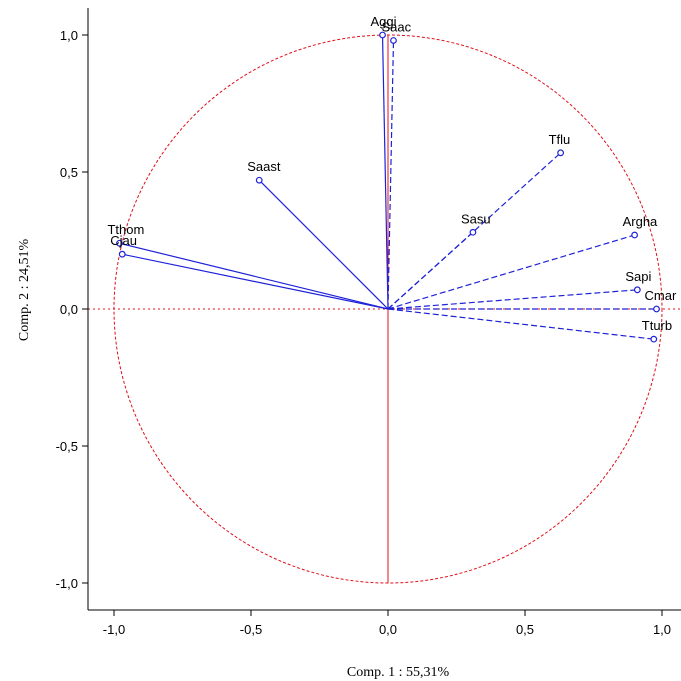 This screenshot has width=681, height=681. What do you see at coordinates (385, 172) in the screenshot?
I see `vector-aggi` at bounding box center [385, 172].